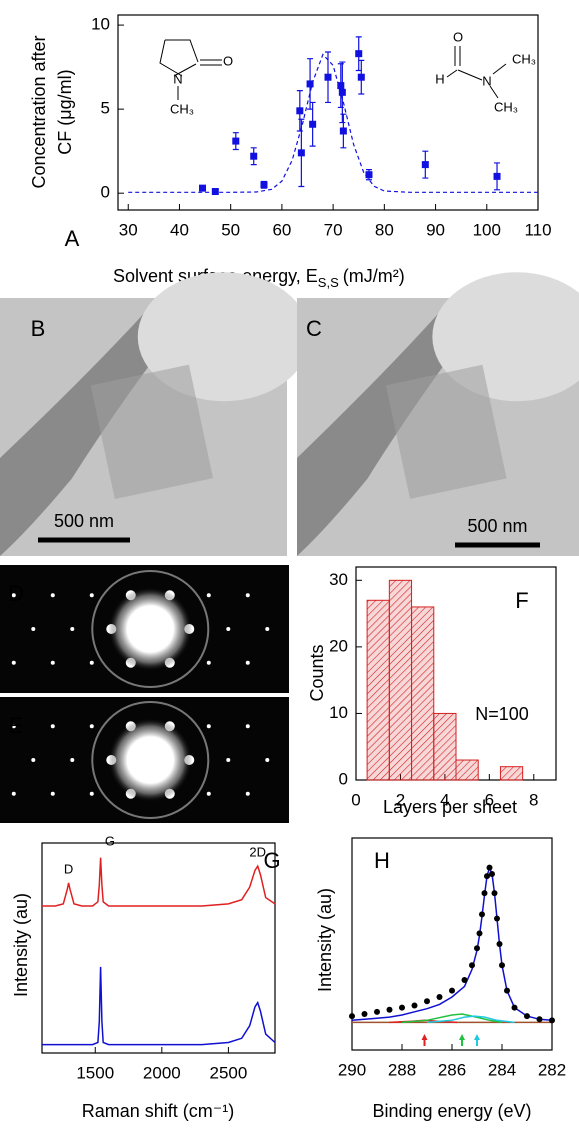 The width and height of the screenshot is (579, 1135). I want to click on y-tick-label: 5, so click(105, 108).